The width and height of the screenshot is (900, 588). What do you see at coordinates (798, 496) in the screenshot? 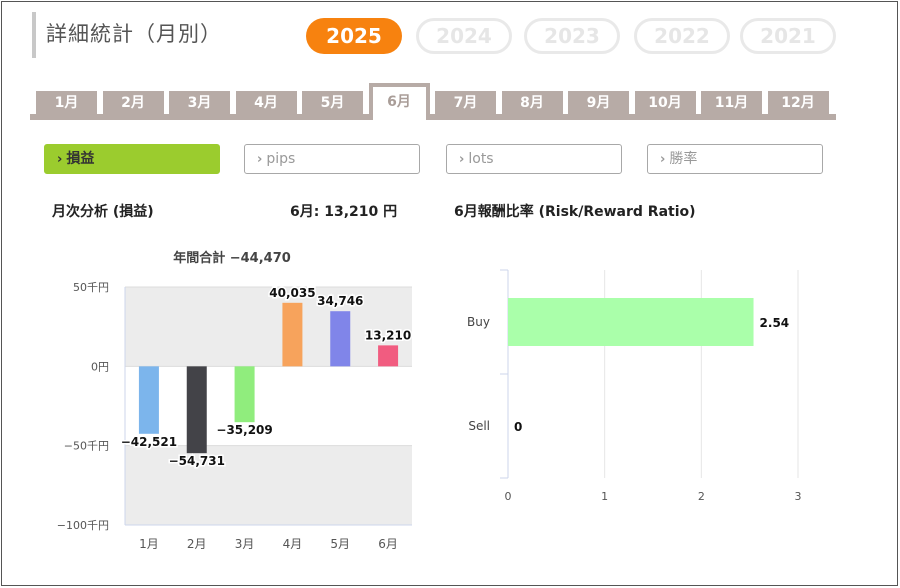
I see `x-tick-label: 3` at bounding box center [798, 496].